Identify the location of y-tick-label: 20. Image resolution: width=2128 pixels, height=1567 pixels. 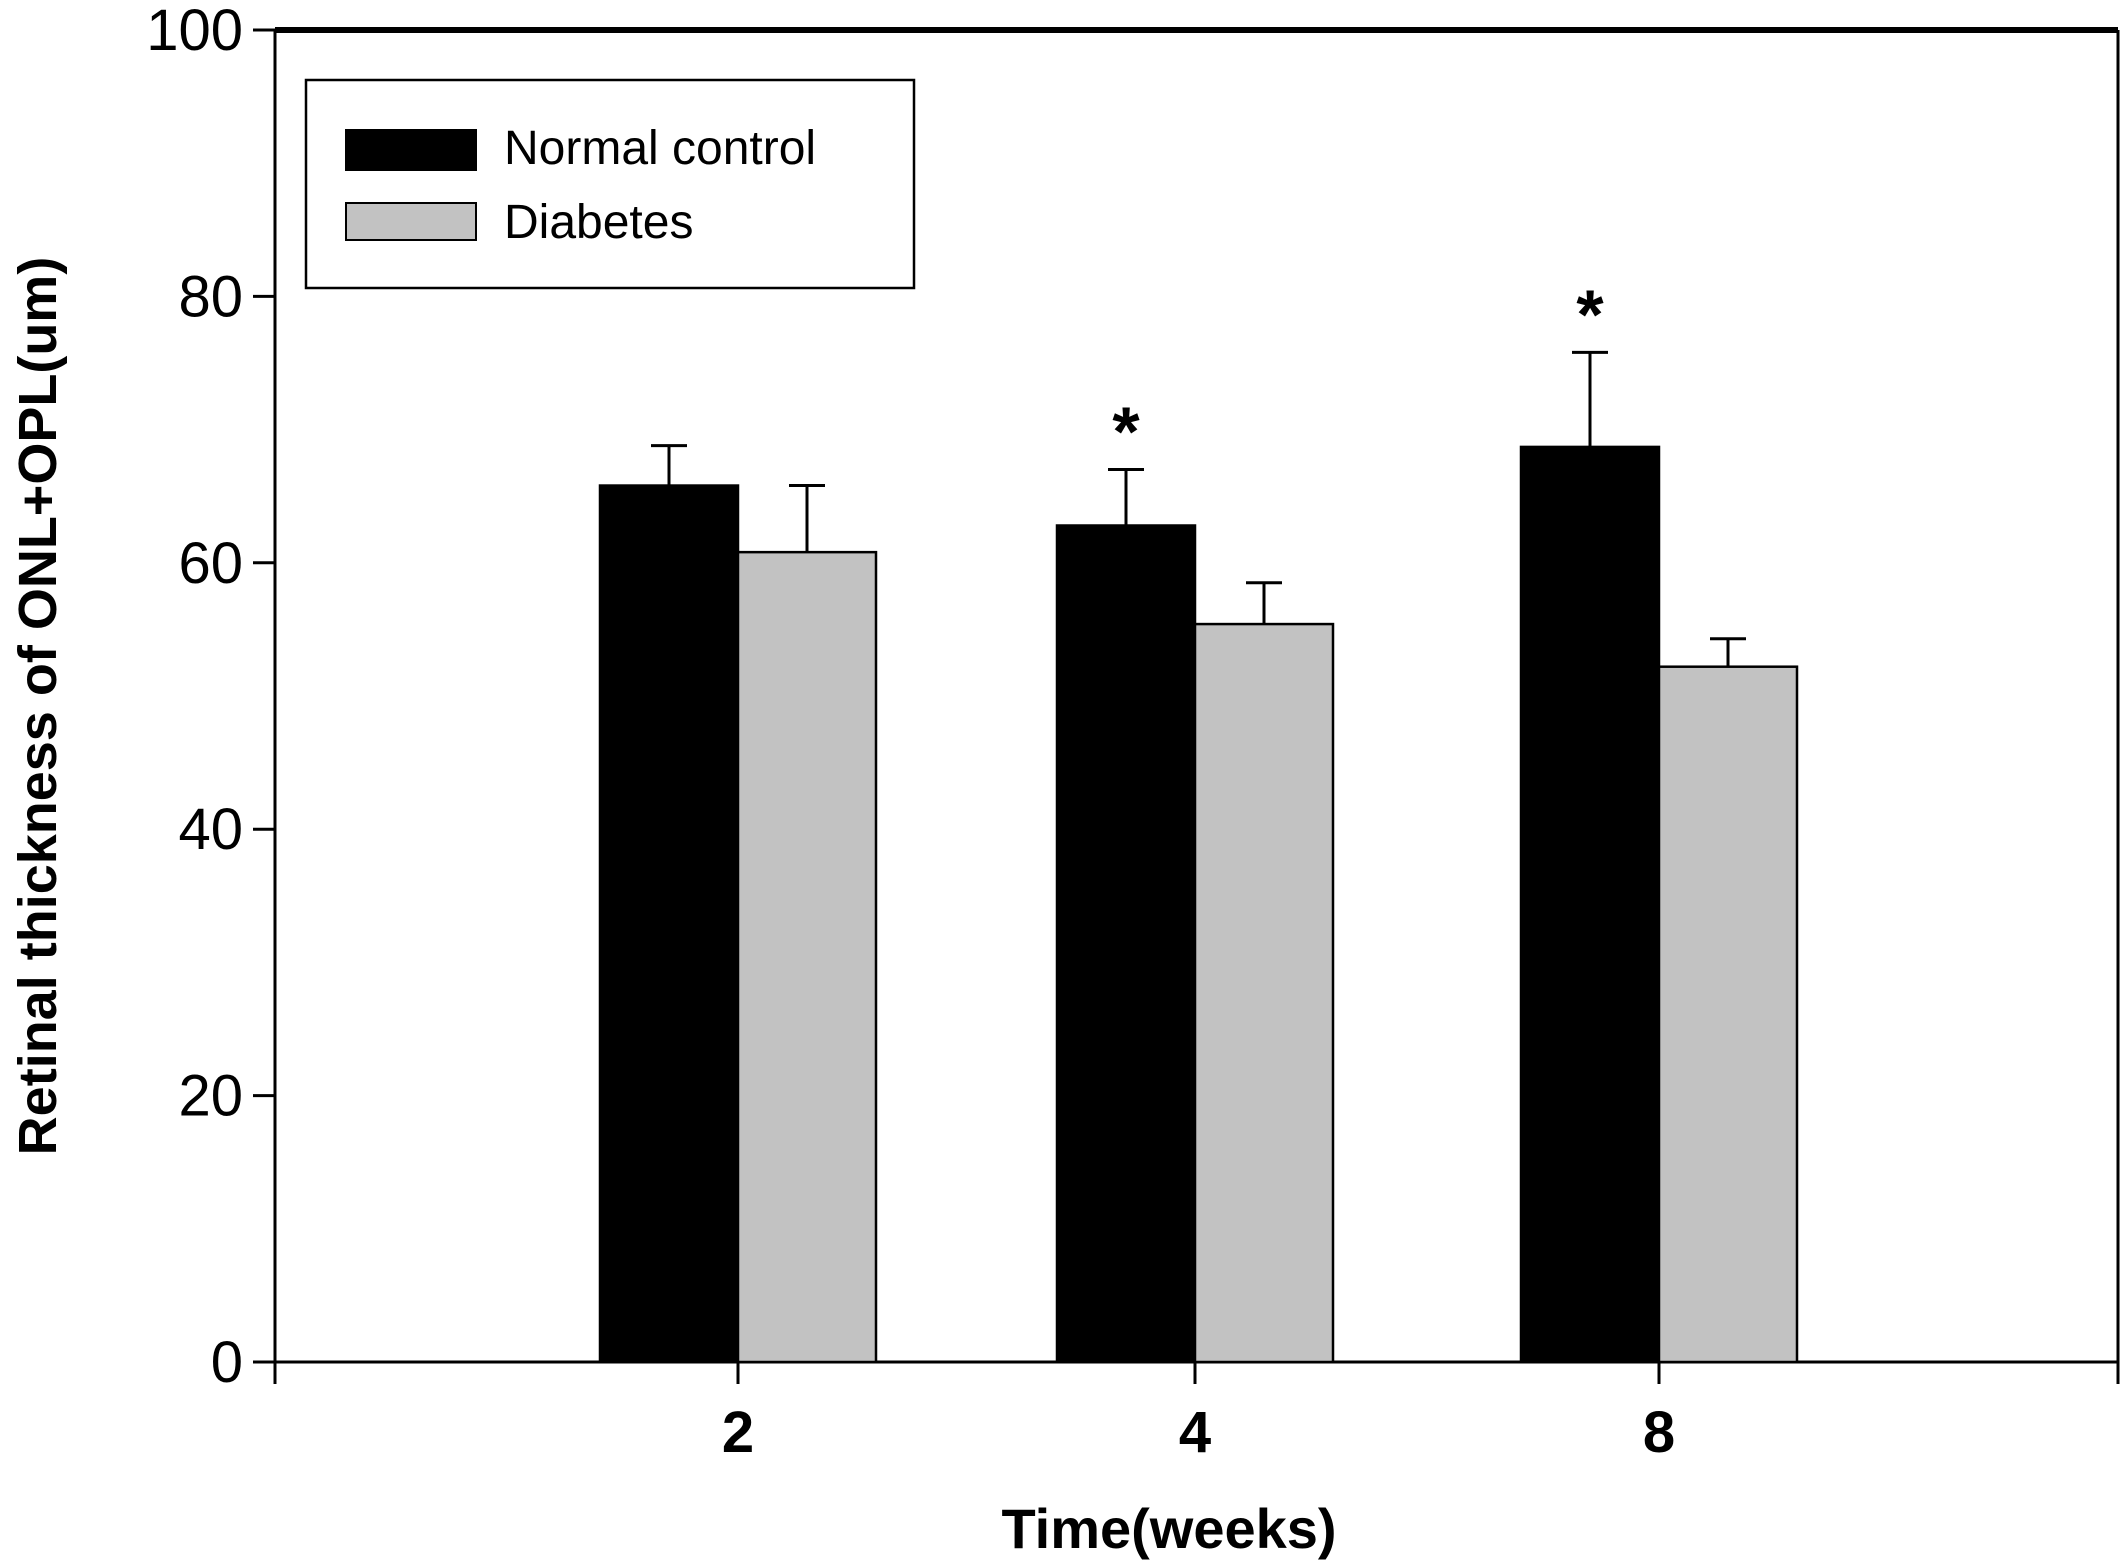
(210, 1096).